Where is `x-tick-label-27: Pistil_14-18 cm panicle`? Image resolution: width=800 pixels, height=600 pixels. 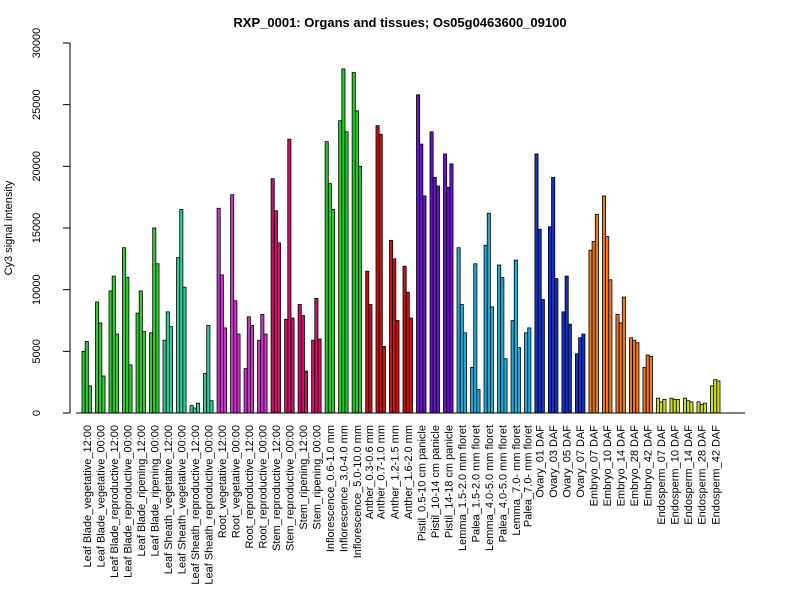
x-tick-label-27: Pistil_14-18 cm panicle is located at coordinates (449, 481).